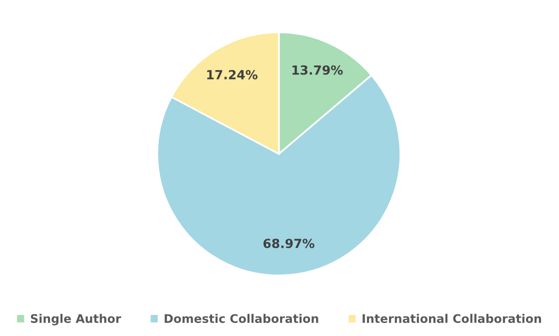 The height and width of the screenshot is (336, 559). Describe the element at coordinates (241, 318) in the screenshot. I see `legend-label: Domestic Collaboration` at that location.